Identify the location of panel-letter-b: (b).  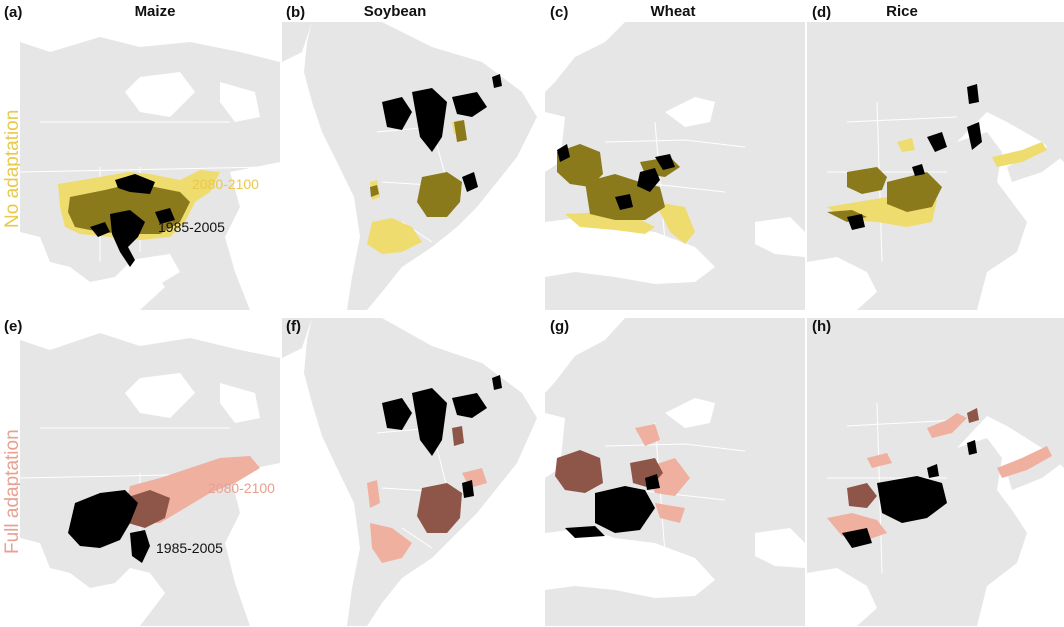
(296, 12).